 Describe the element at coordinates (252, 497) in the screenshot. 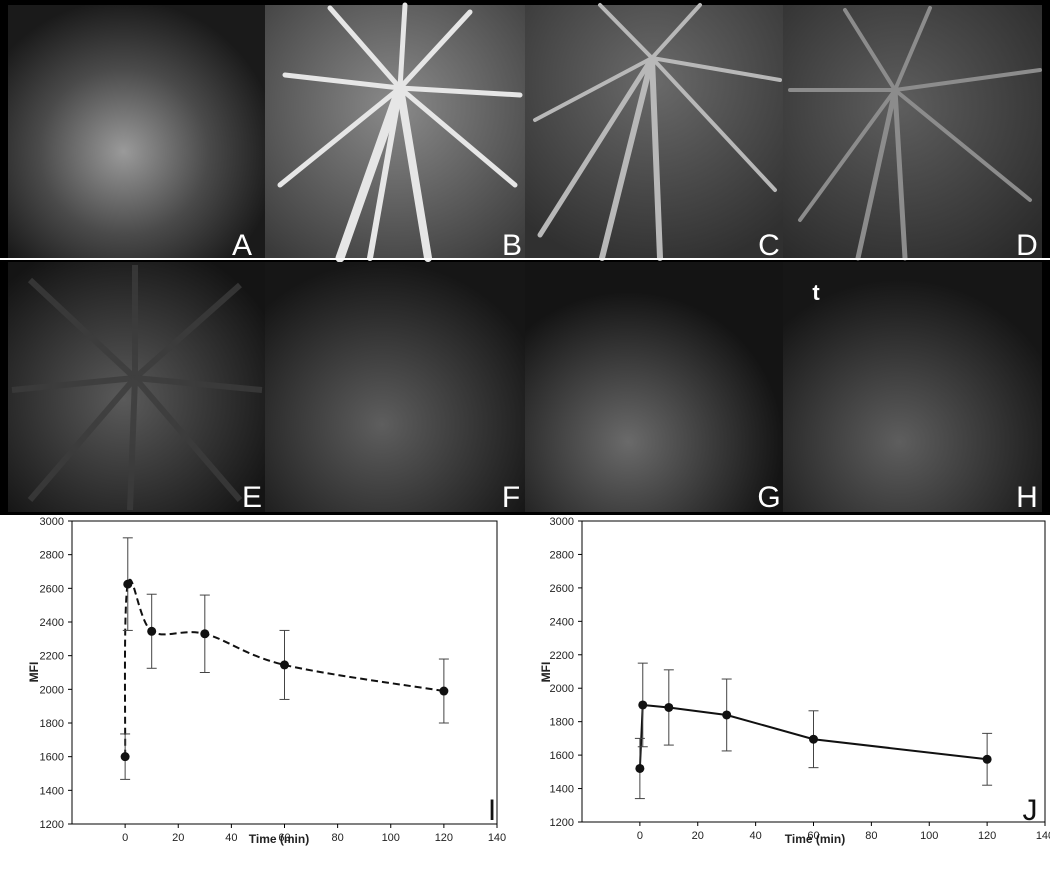

I see `panel-label-e: E` at that location.